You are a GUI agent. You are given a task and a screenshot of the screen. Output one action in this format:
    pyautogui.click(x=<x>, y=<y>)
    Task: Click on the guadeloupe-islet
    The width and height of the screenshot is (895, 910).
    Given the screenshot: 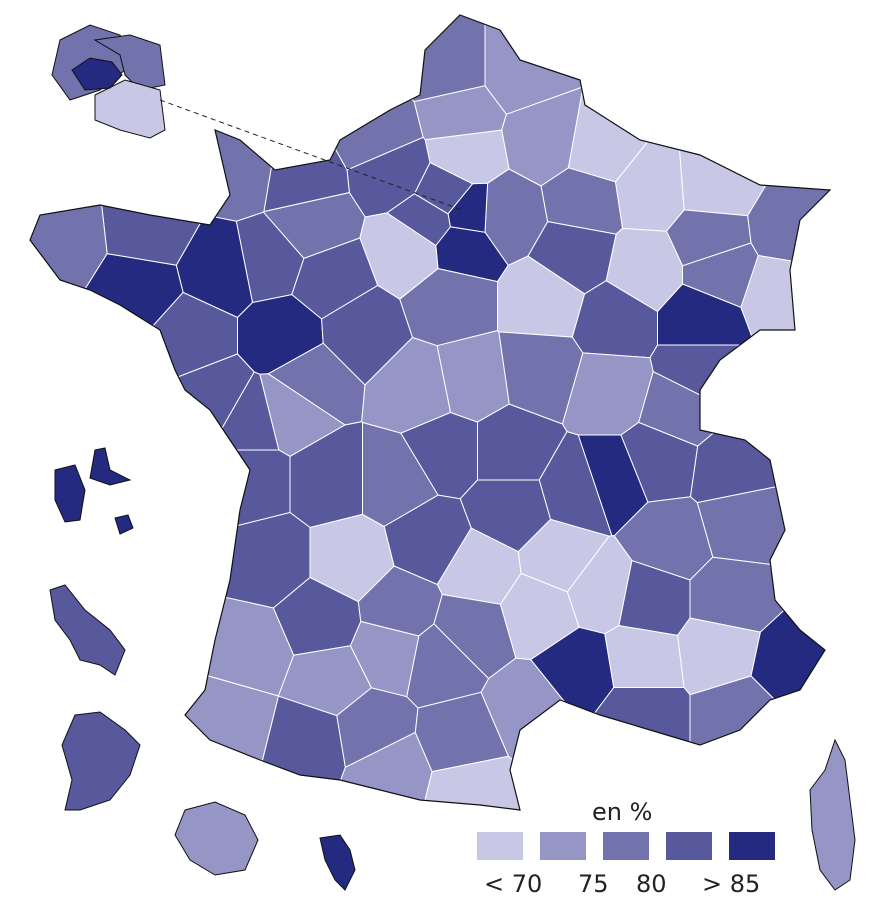 What is the action you would take?
    pyautogui.click(x=124, y=524)
    